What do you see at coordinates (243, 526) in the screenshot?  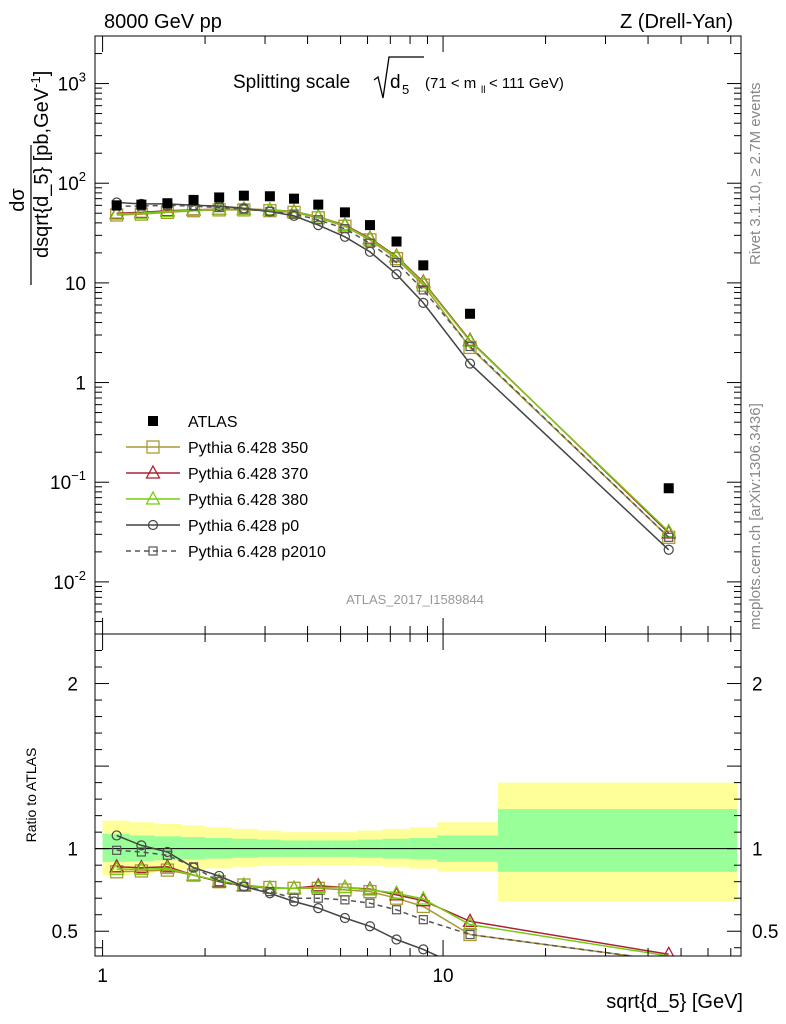 I see `legend-label: Pythia 6.428 p0` at bounding box center [243, 526].